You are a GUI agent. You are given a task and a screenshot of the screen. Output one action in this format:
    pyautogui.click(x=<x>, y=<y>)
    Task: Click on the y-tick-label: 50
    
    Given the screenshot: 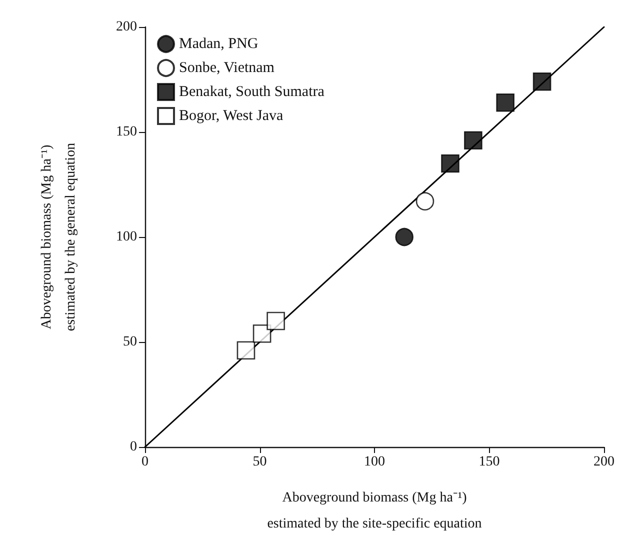 What is the action you would take?
    pyautogui.click(x=130, y=342)
    